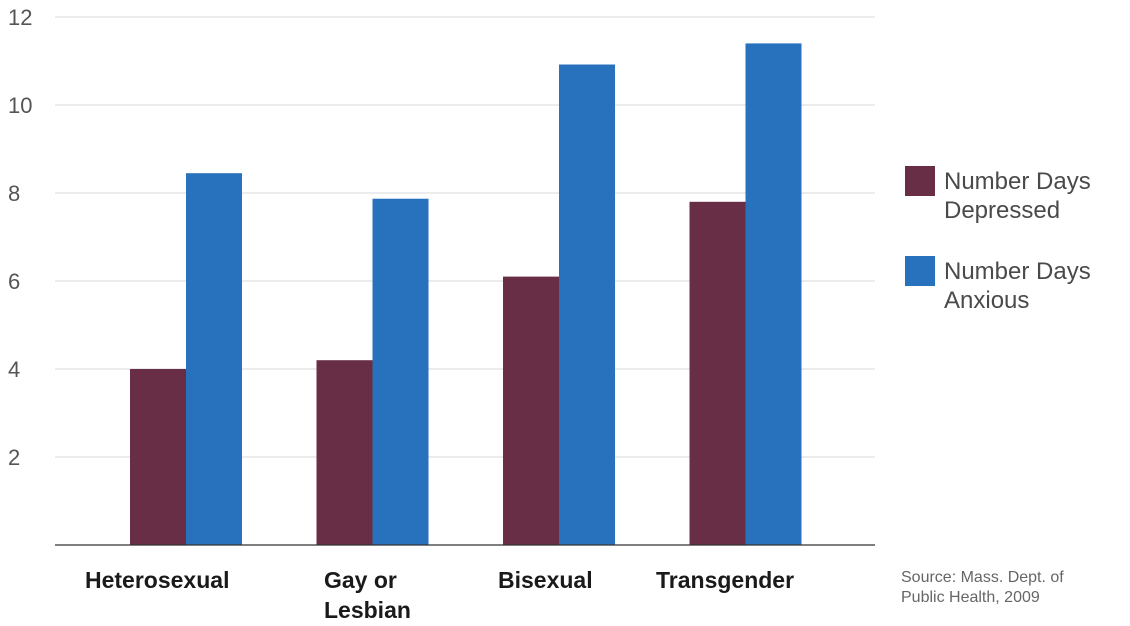 This screenshot has height=626, width=1130. Describe the element at coordinates (20, 105) in the screenshot. I see `y-tick-label: 10` at that location.